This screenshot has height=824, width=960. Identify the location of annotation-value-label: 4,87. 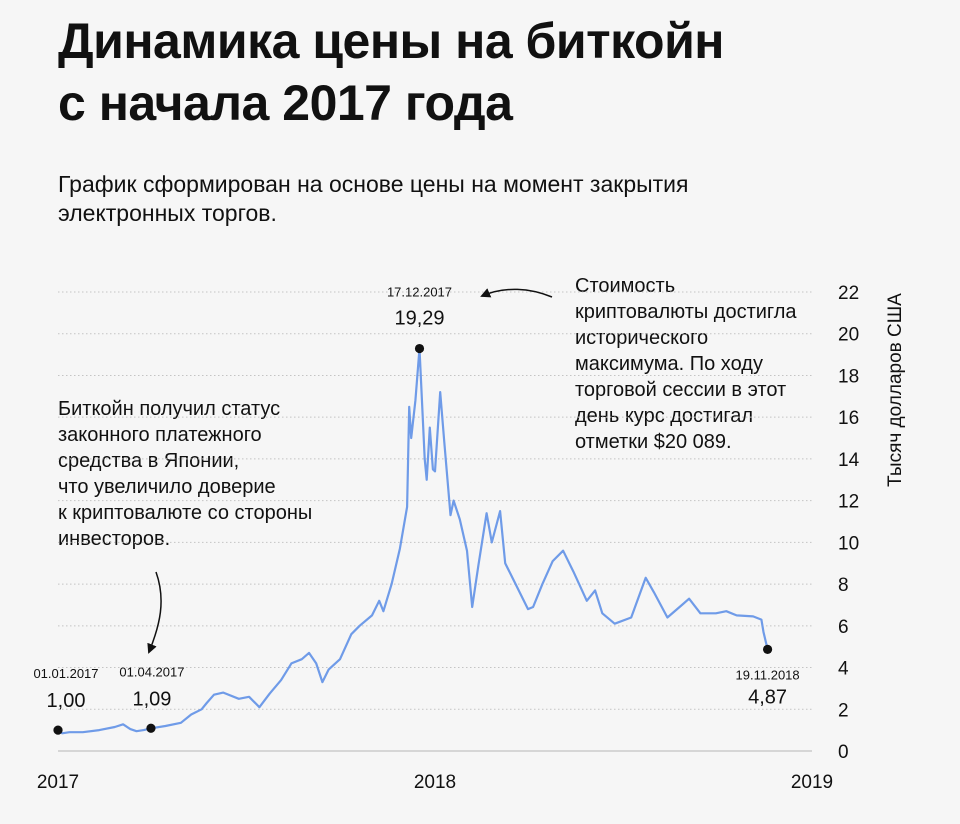
(767, 697).